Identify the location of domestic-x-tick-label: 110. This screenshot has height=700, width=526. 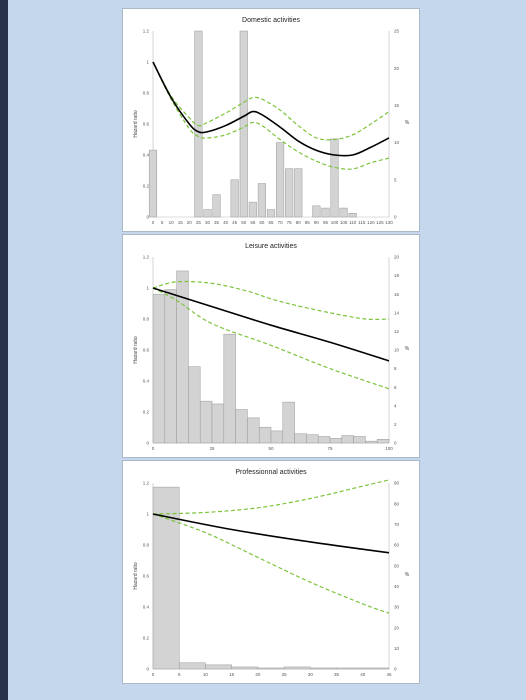
(353, 222).